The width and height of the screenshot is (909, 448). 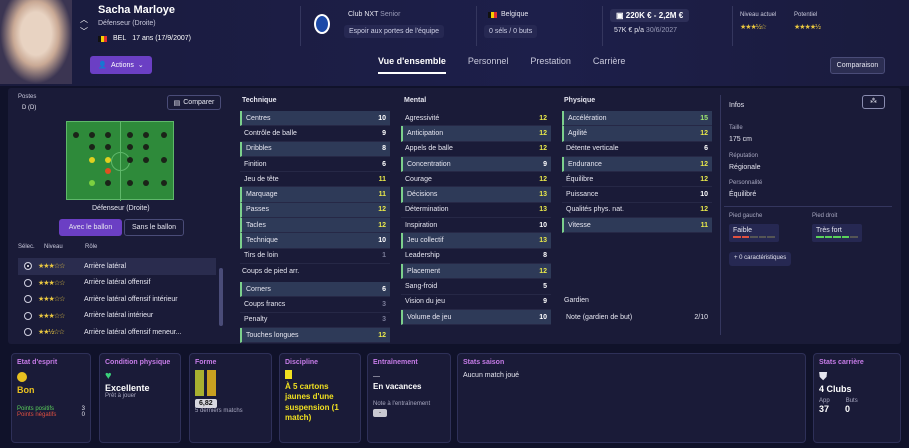 I want to click on mood-icon, so click(x=22, y=377).